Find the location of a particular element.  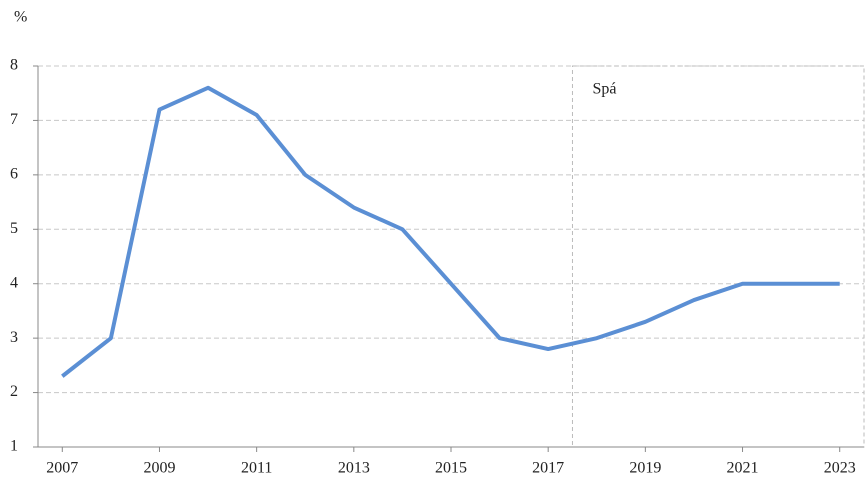

y-tick-label: 6 is located at coordinates (14, 174).